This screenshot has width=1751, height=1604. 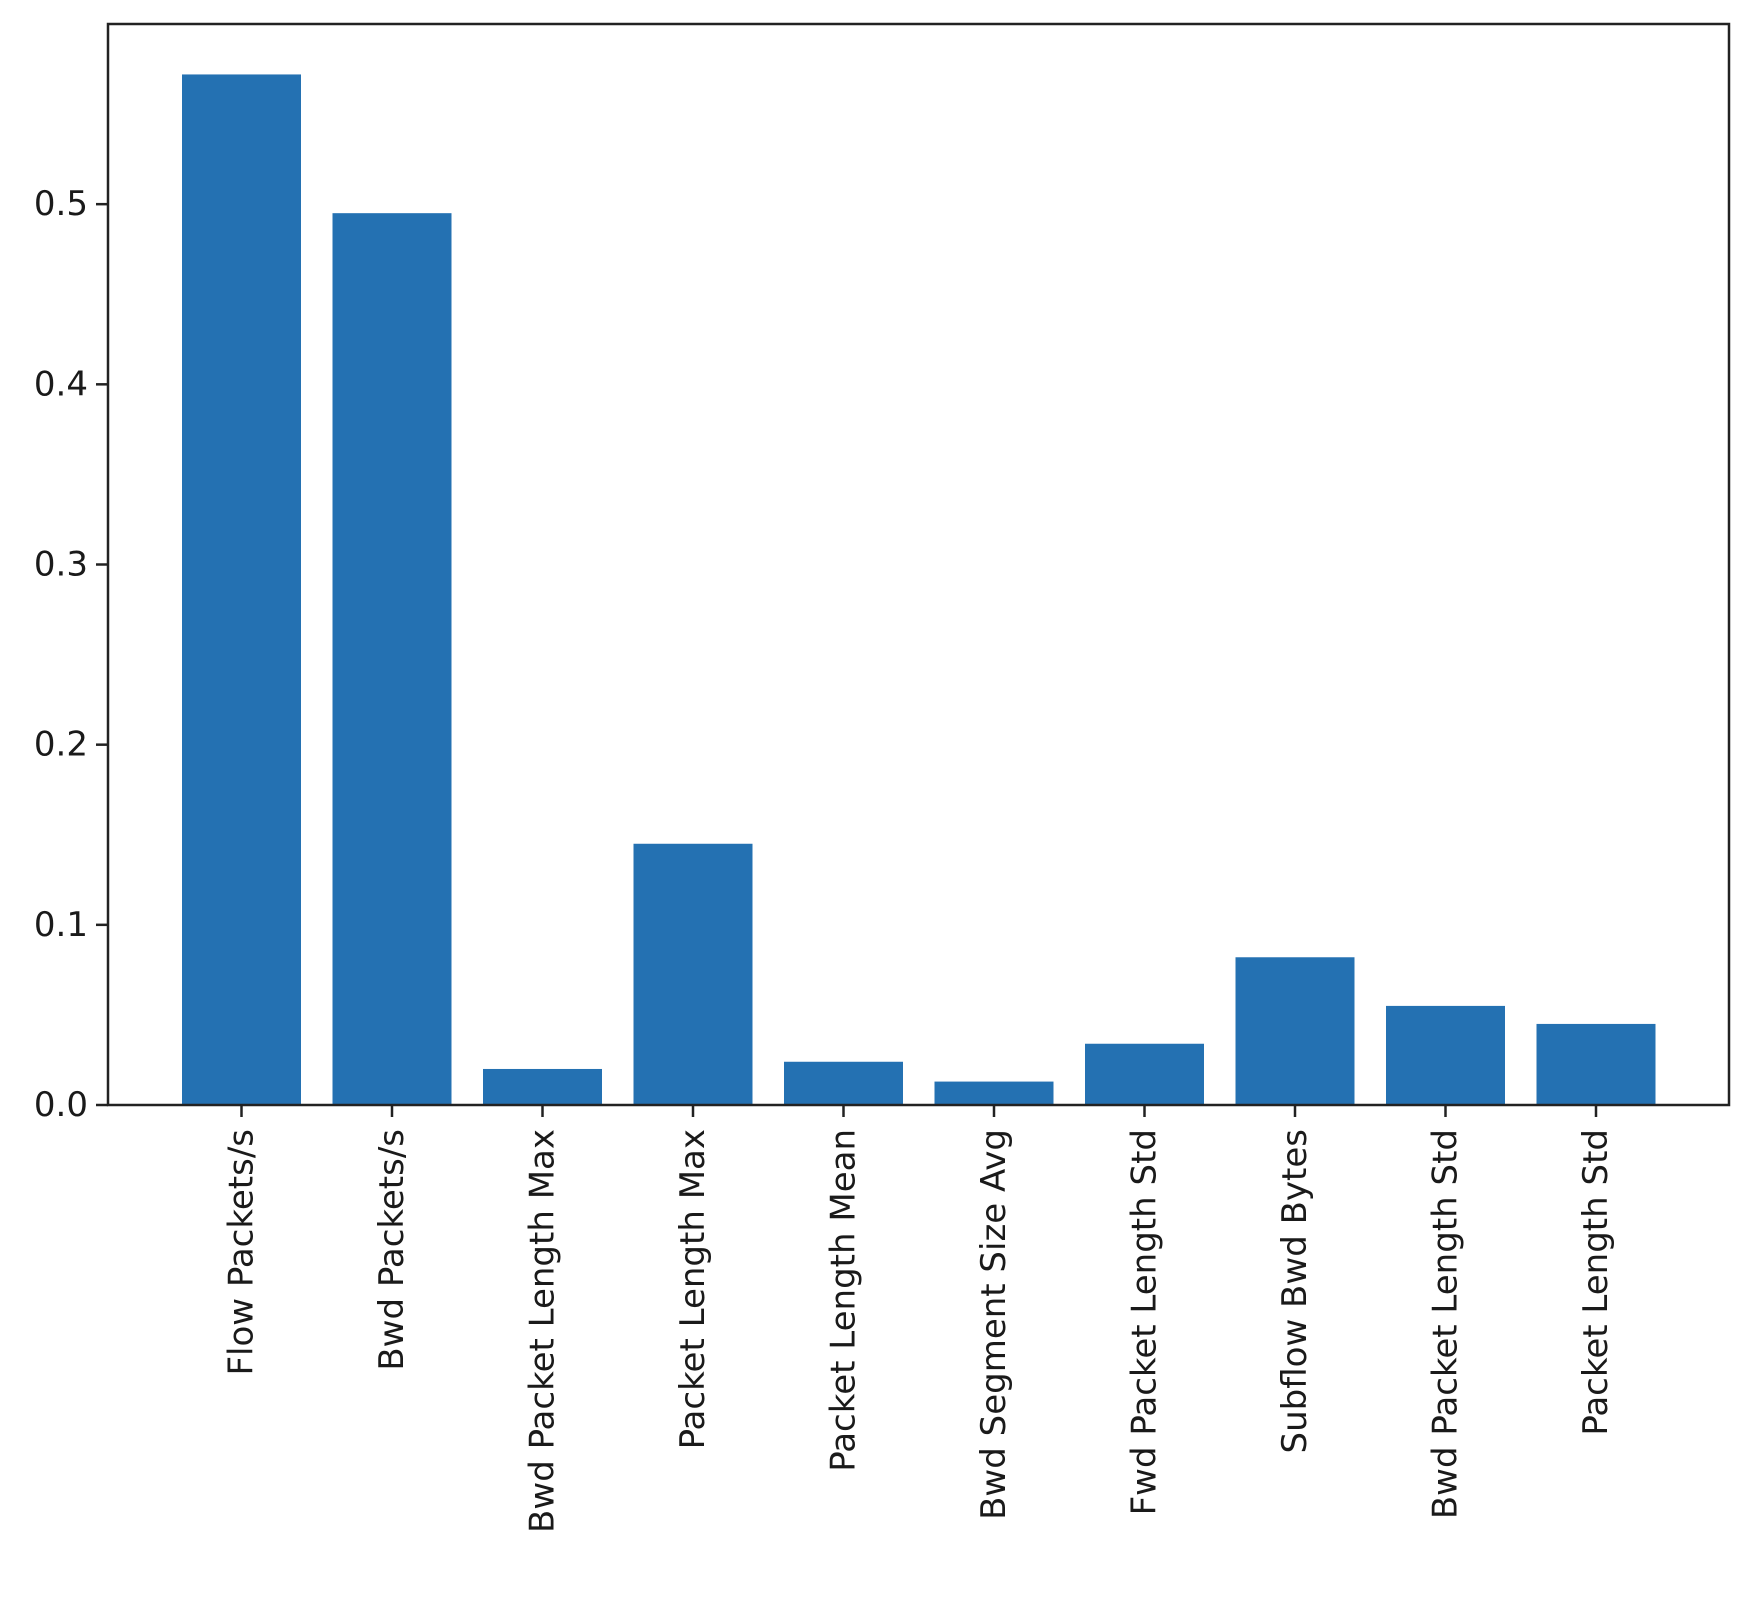 What do you see at coordinates (1596, 1282) in the screenshot?
I see `x-tick-label-9: Packet Length Std` at bounding box center [1596, 1282].